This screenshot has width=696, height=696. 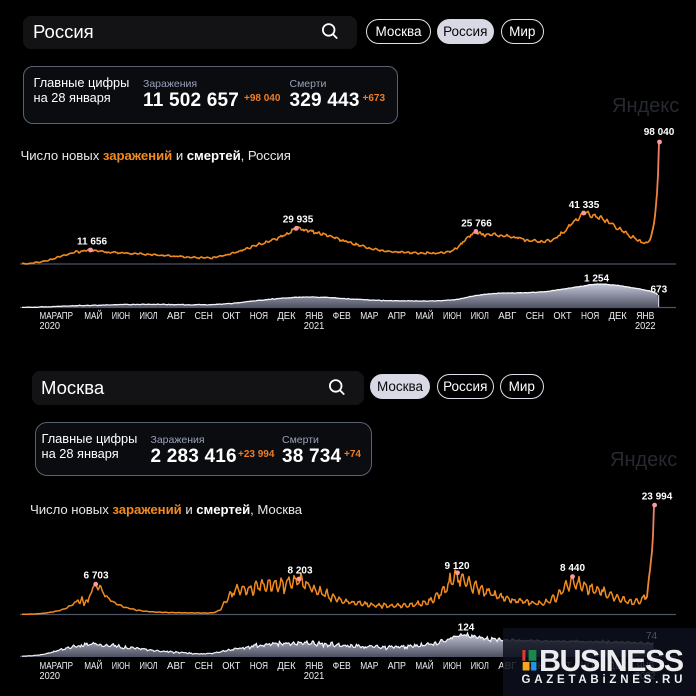 I want to click on svg-text: 1 254, so click(x=596, y=279).